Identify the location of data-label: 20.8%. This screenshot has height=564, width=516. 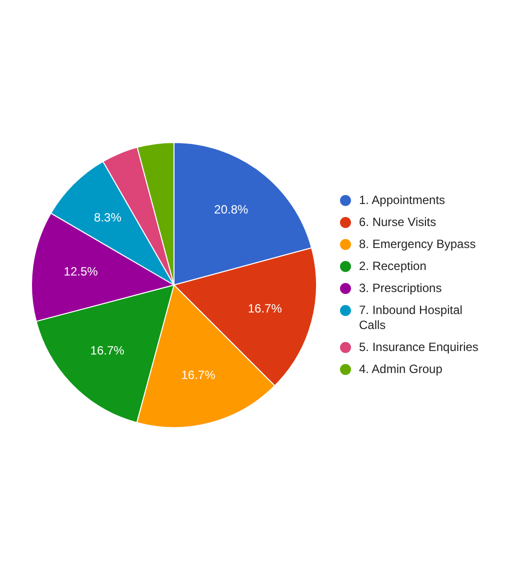
(231, 209).